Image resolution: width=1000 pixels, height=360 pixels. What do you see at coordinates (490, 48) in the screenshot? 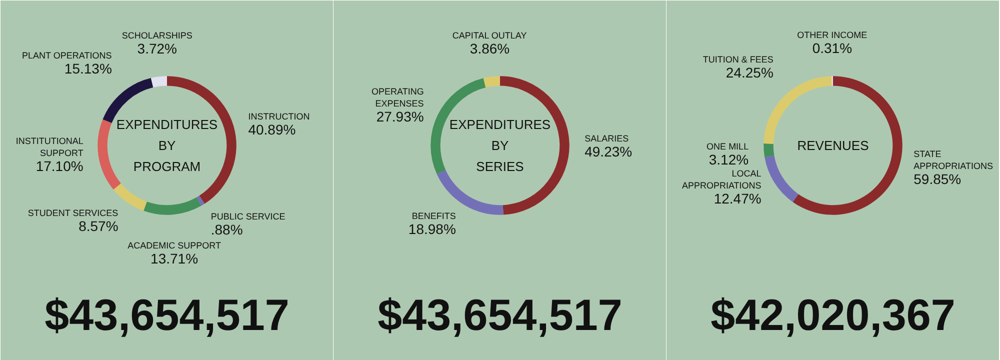
I see `data-label: 3.86%` at bounding box center [490, 48].